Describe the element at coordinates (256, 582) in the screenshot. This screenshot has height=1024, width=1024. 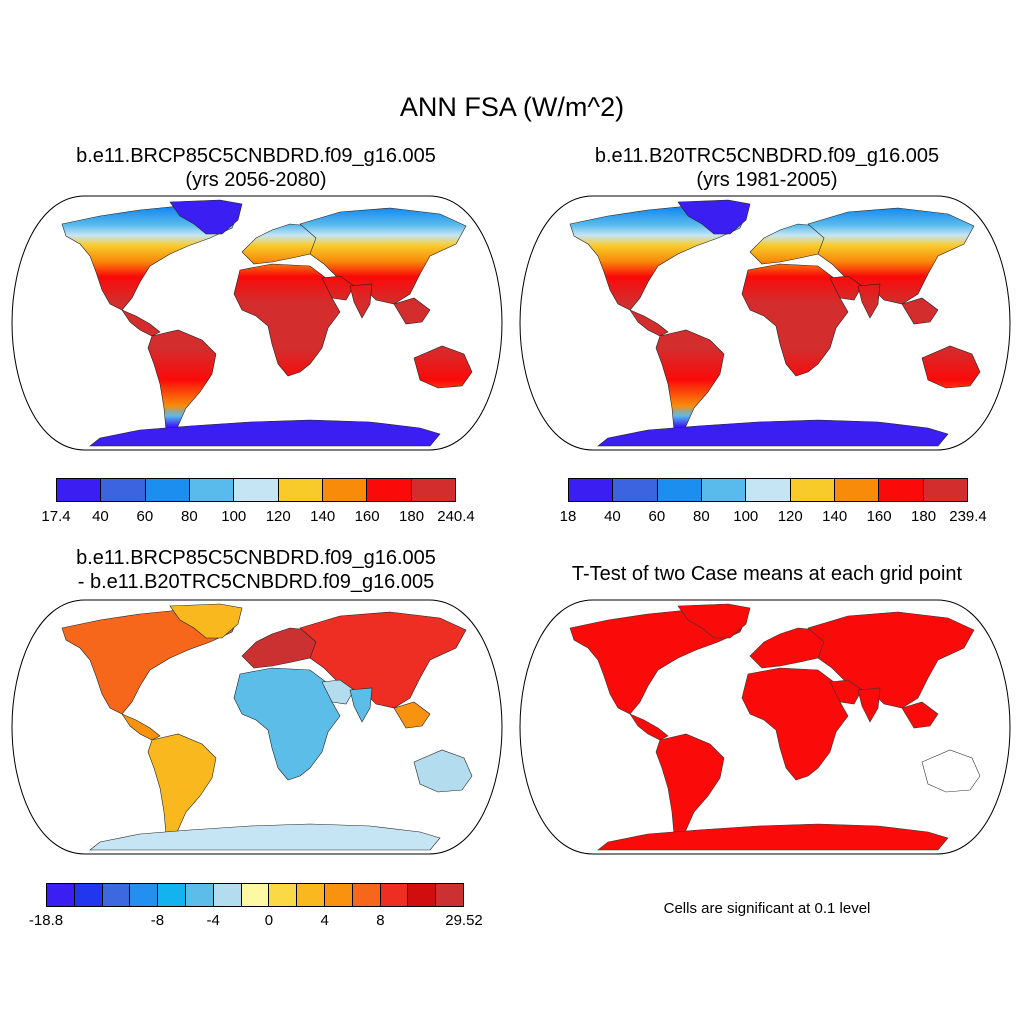
I see `panel3-title-line2: - b.e11.B20TRC5CNBDRD.f09_g16.005` at that location.